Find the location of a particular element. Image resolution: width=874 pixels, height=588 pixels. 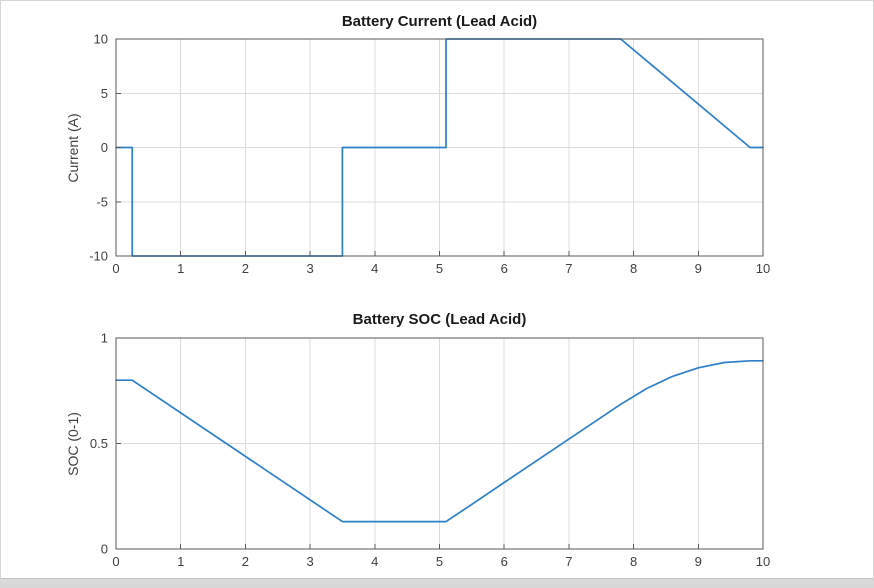

y-tick-label: 10 is located at coordinates (101, 39).